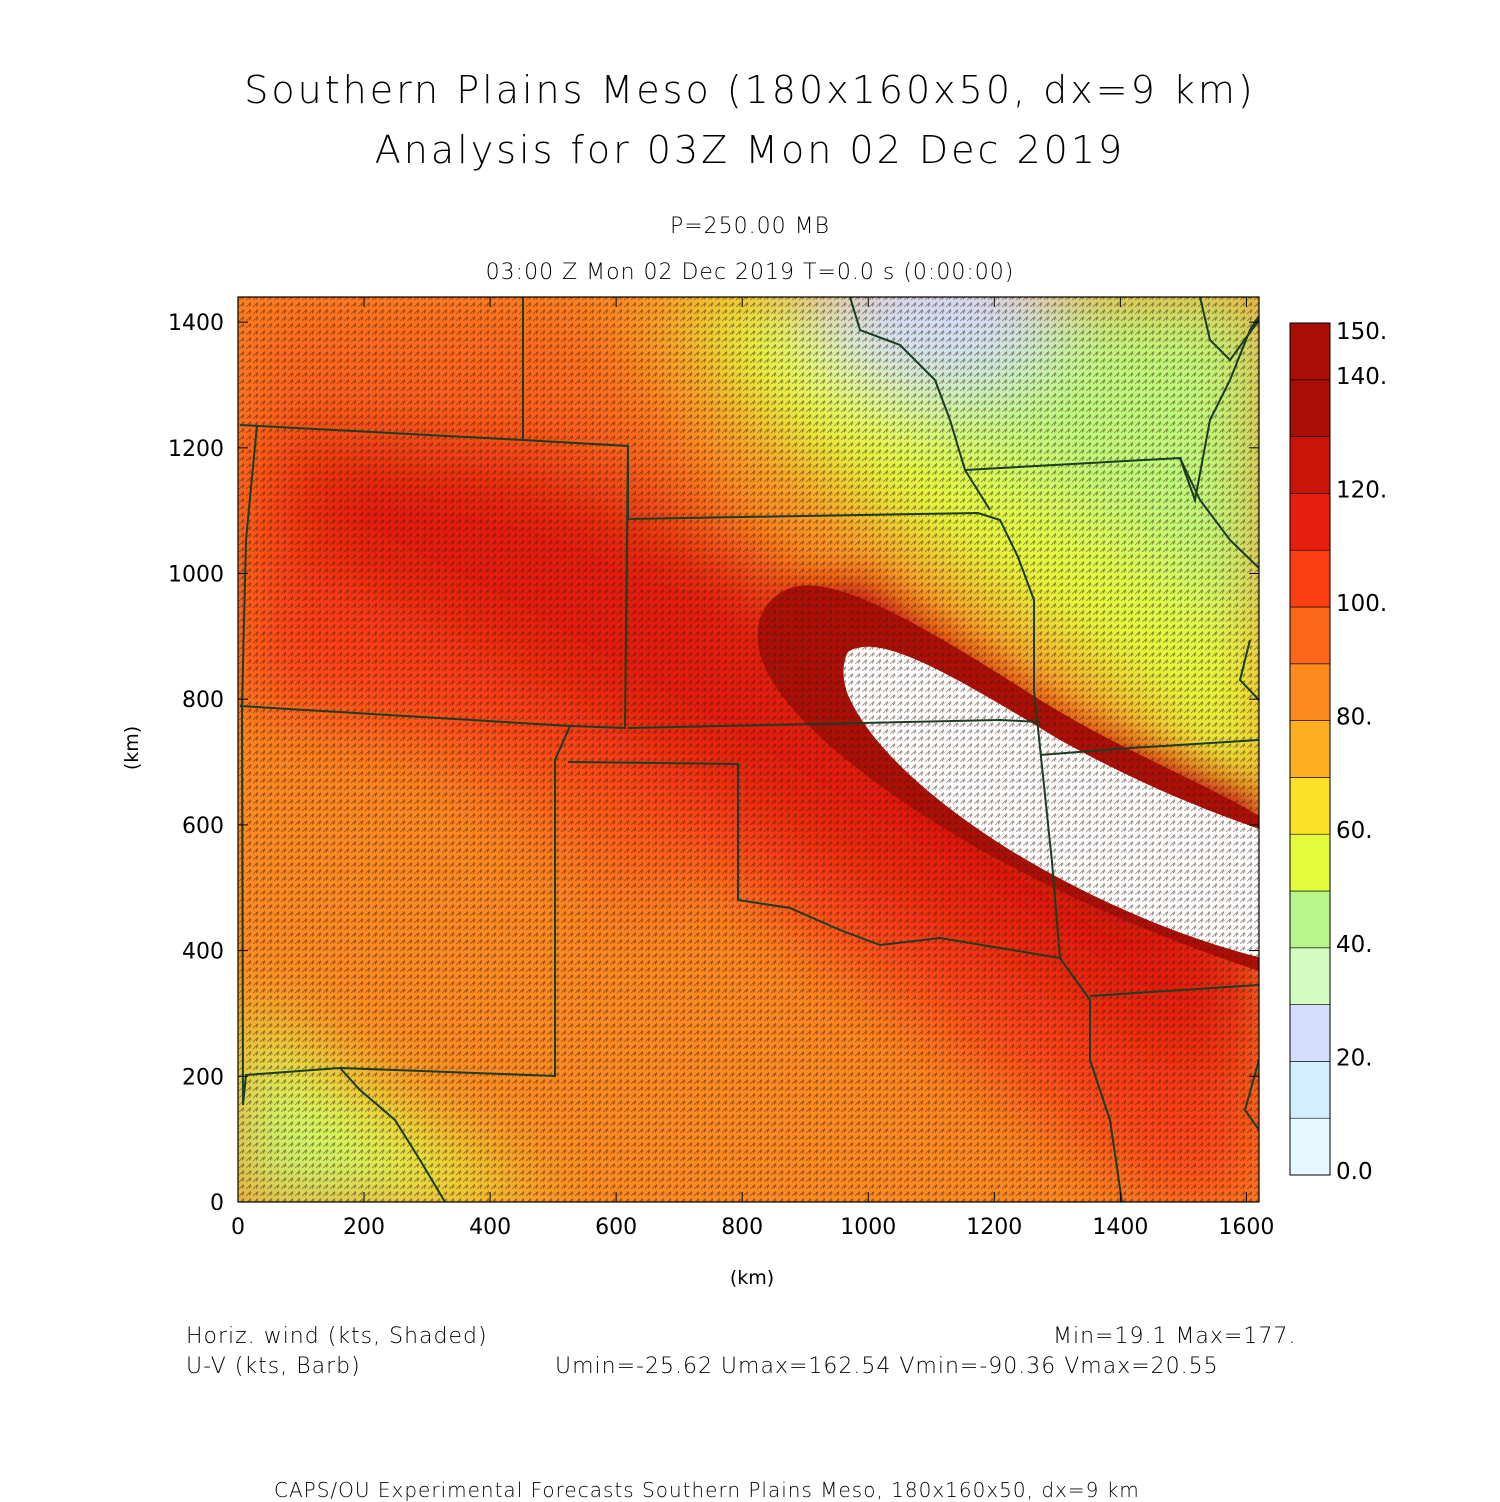  I want to click on y-tick-label: 1400, so click(196, 323).